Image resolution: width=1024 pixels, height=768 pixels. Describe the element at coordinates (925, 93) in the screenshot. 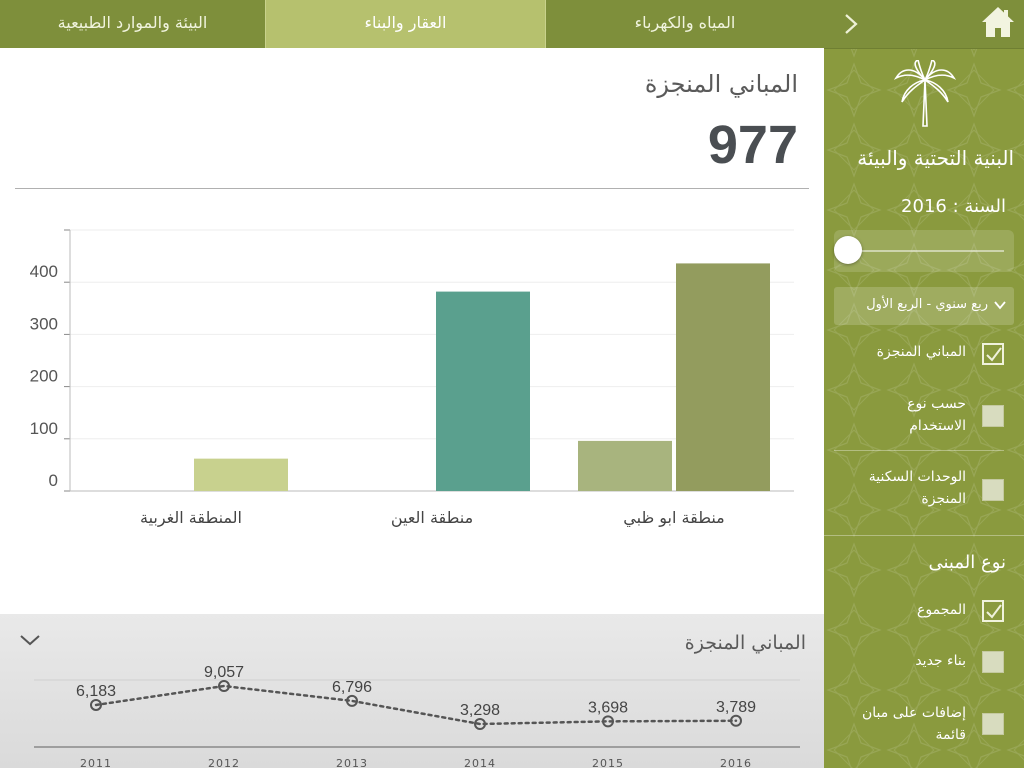

I see `palm-tree-icon` at that location.